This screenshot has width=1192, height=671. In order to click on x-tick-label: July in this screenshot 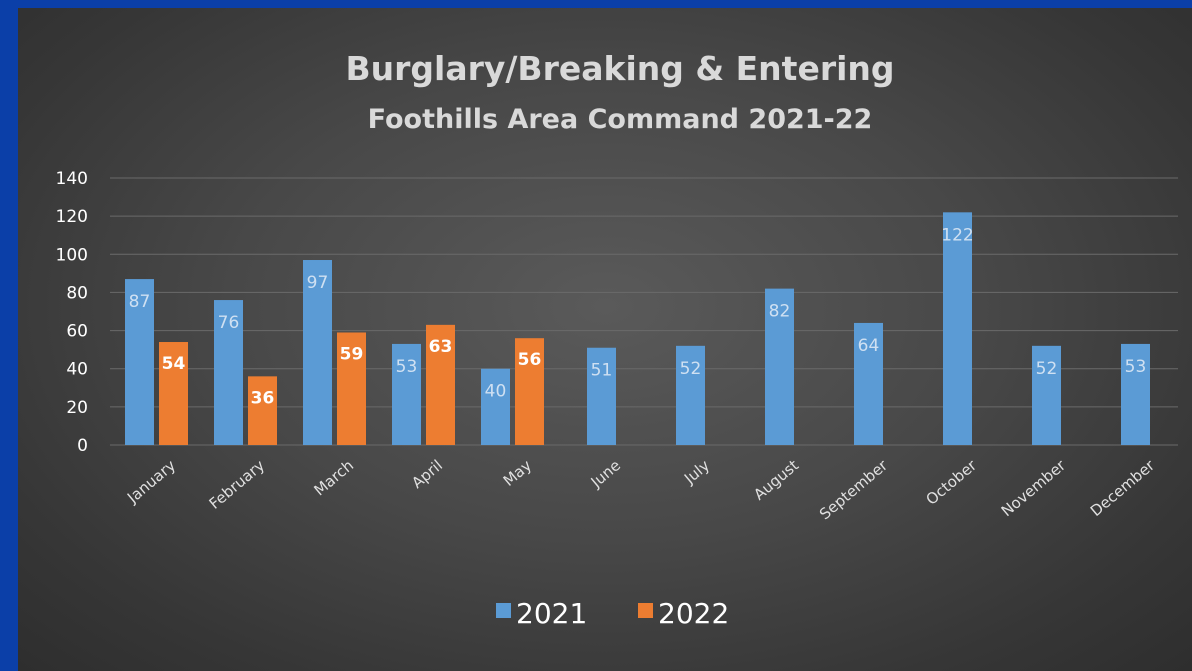, I will do `click(696, 472)`.